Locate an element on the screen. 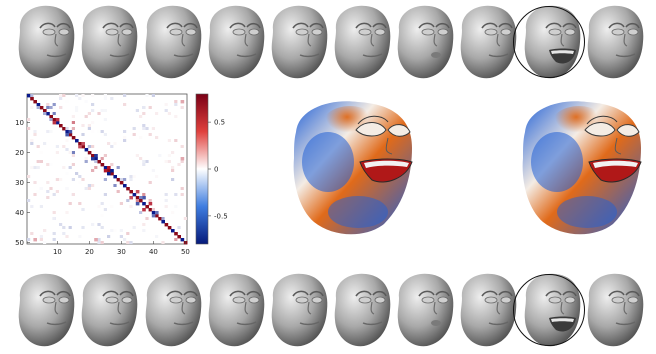 This screenshot has height=354, width=656. y-tick-label: 30 is located at coordinates (19, 183).